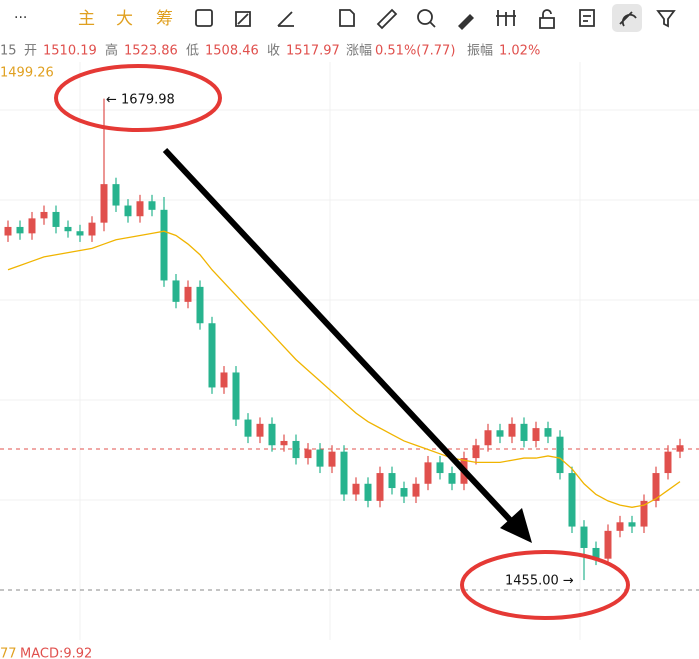 This screenshot has width=699, height=659. I want to click on trend-arrow-head, so click(516, 525).